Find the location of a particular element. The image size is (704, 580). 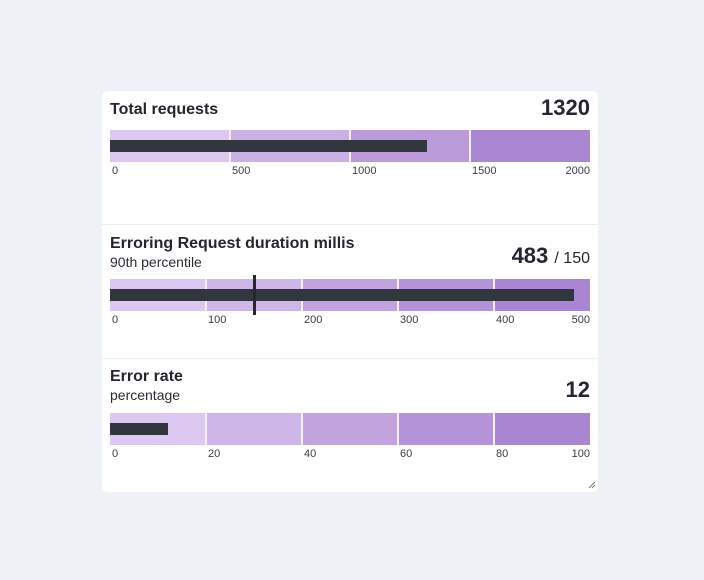

tick-label: 1000 is located at coordinates (364, 171).